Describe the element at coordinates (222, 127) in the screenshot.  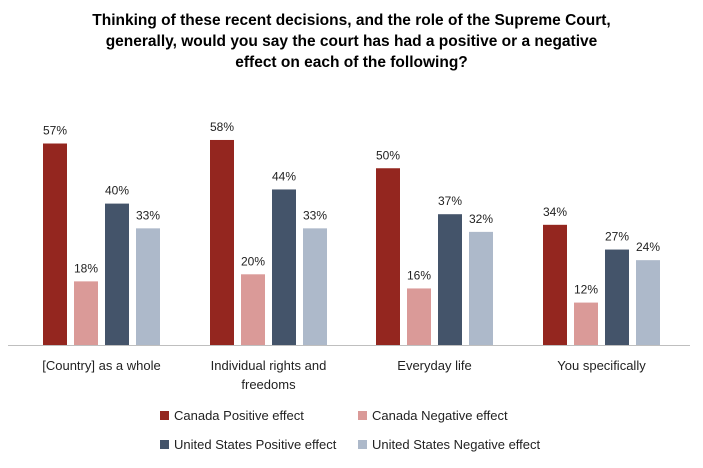
I see `data-label: 58%` at that location.